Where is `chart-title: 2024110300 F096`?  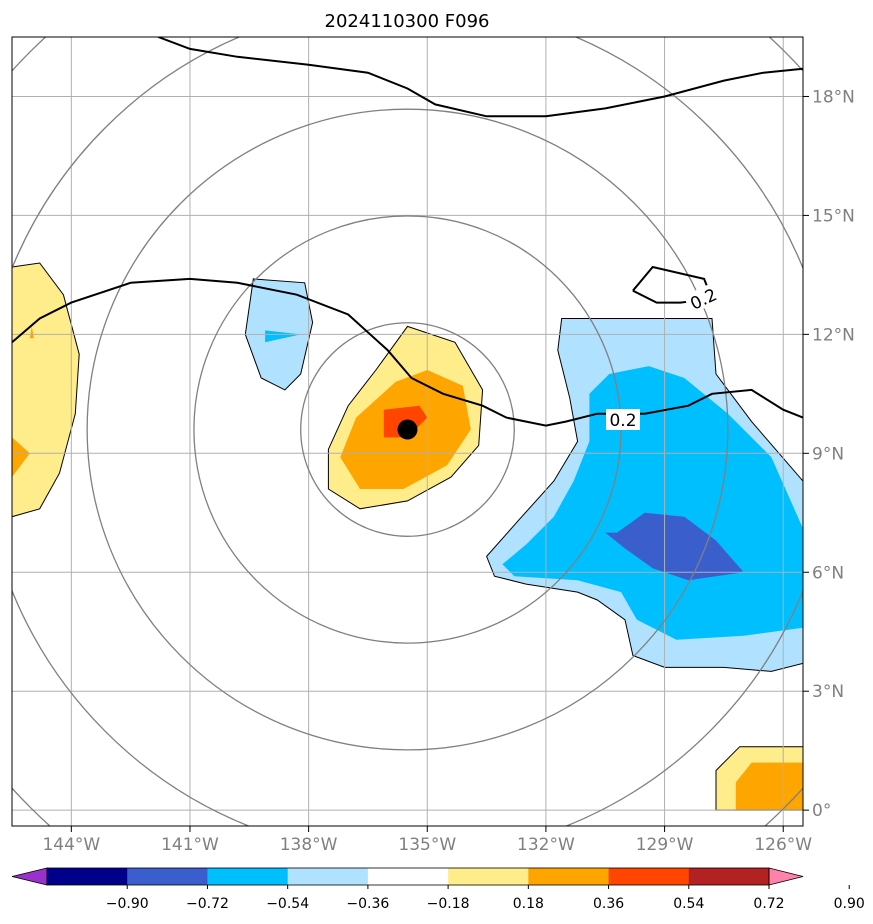
chart-title: 2024110300 F096 is located at coordinates (407, 21).